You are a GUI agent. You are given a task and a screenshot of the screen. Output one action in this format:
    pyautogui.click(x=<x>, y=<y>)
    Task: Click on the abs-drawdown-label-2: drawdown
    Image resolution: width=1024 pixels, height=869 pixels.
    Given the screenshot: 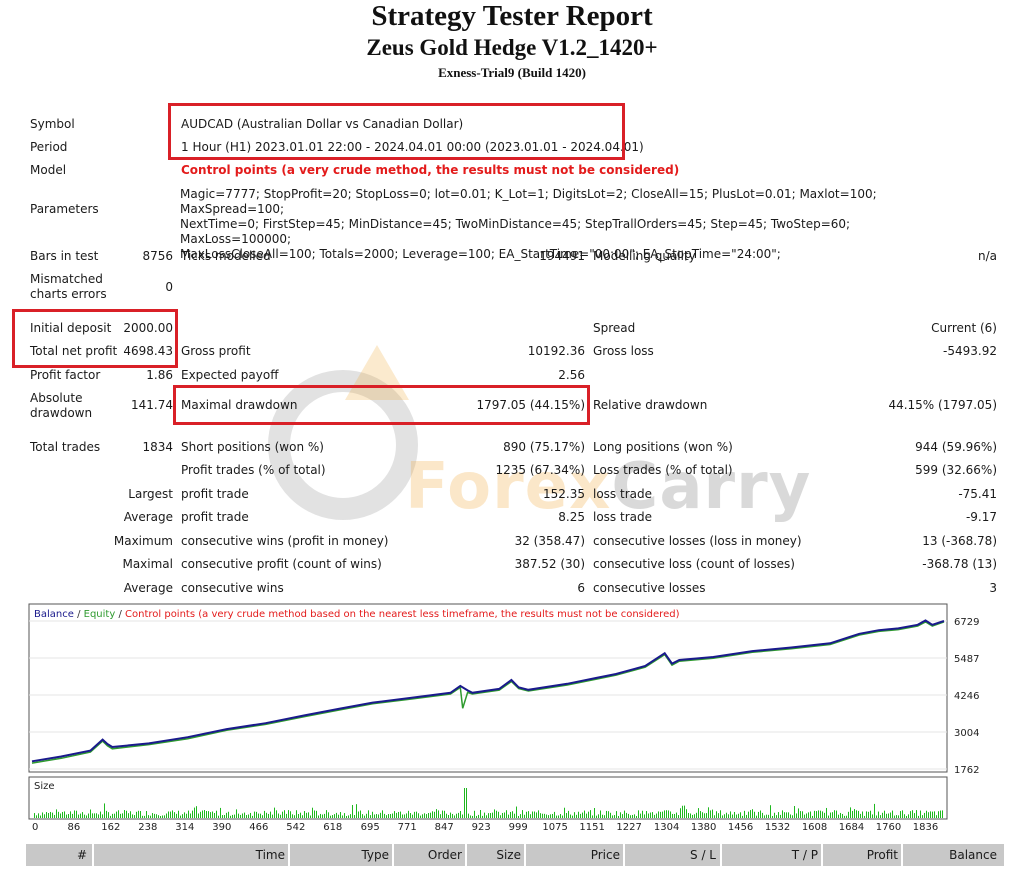 What is the action you would take?
    pyautogui.click(x=61, y=413)
    